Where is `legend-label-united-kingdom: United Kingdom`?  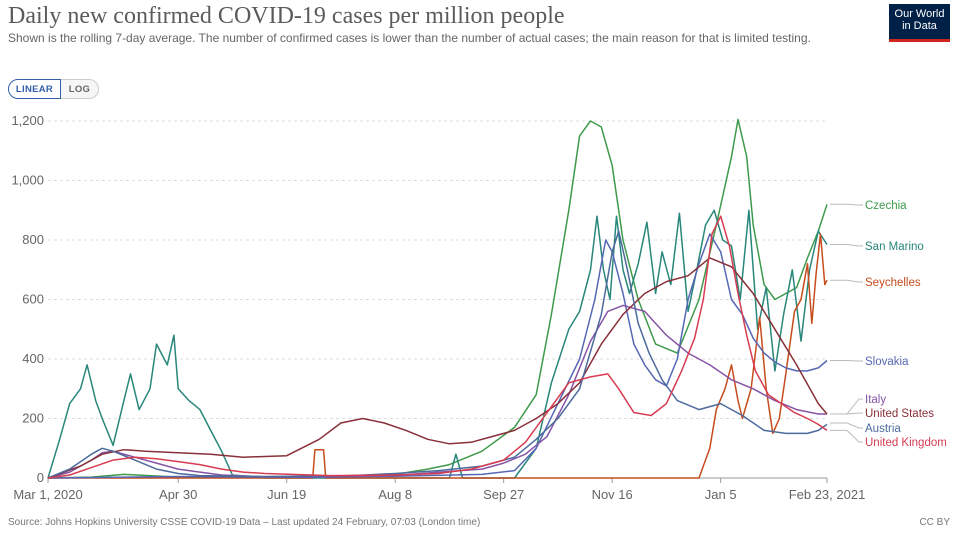 legend-label-united-kingdom: United Kingdom is located at coordinates (906, 443).